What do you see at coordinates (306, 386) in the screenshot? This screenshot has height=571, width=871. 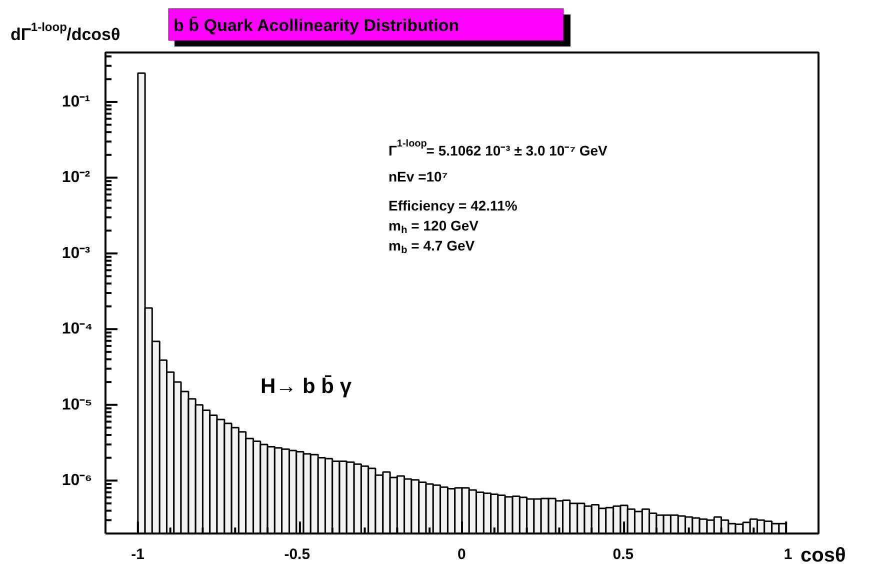 I see `annotation: H→ b b̄ γ` at bounding box center [306, 386].